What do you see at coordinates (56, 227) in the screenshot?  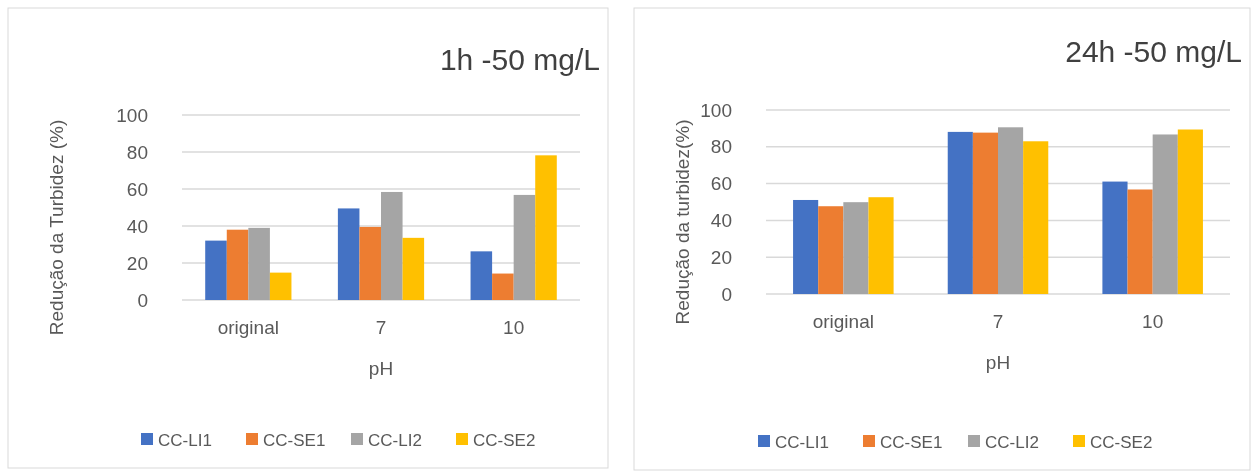 I see `y-axis-title: Redução da Turbidez (%)` at bounding box center [56, 227].